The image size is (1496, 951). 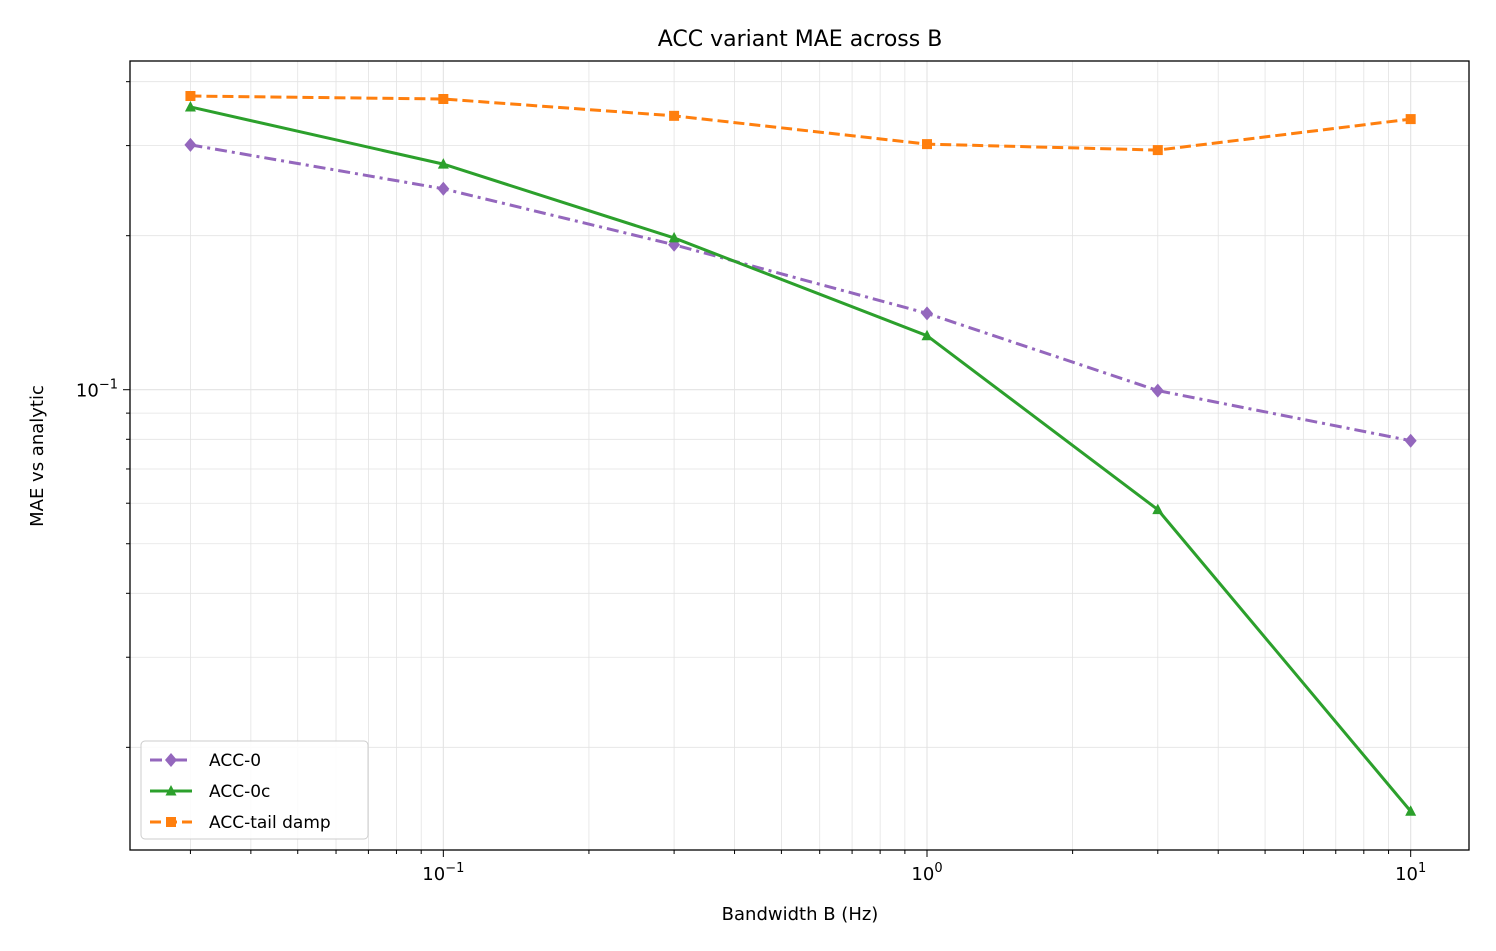 What do you see at coordinates (800, 39) in the screenshot?
I see `chart-title: ACC variant MAE across B` at bounding box center [800, 39].